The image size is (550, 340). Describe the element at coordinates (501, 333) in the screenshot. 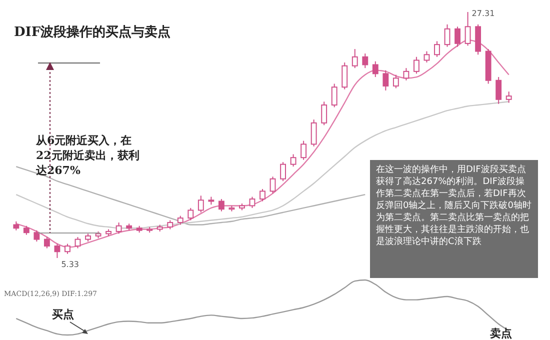

I see `annotation: 卖点` at that location.